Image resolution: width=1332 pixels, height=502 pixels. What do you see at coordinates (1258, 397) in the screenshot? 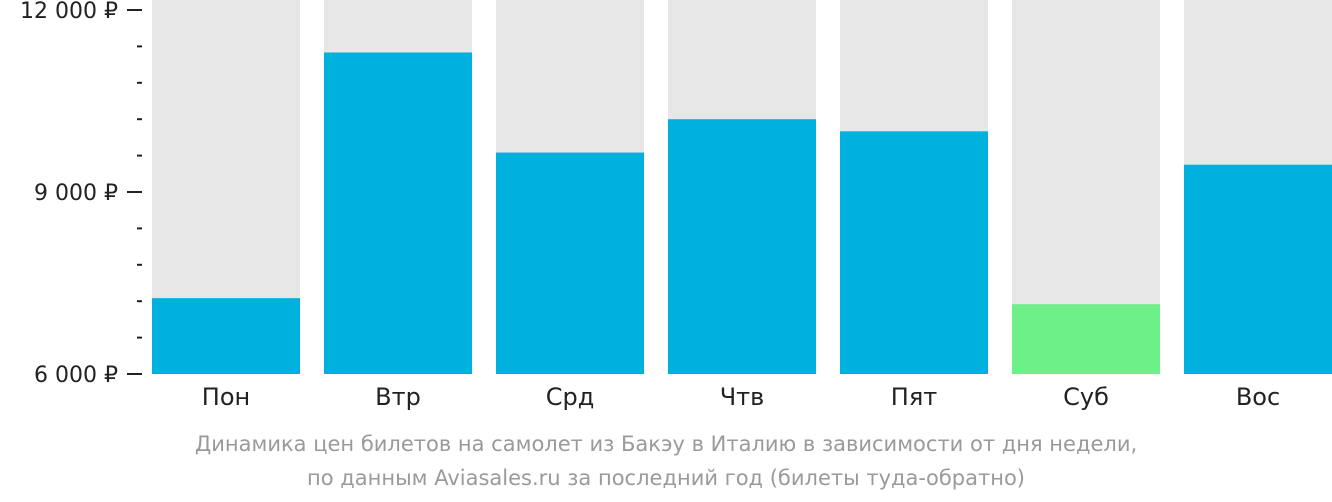
I see `x-category-label: Вос` at bounding box center [1258, 397].